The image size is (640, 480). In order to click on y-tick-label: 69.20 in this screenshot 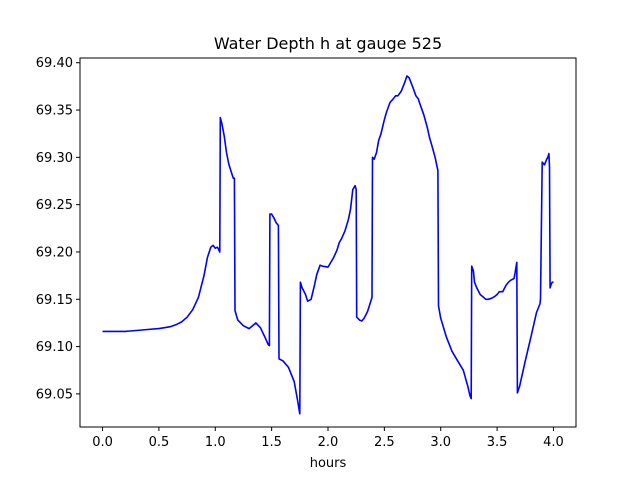, I will do `click(54, 252)`.